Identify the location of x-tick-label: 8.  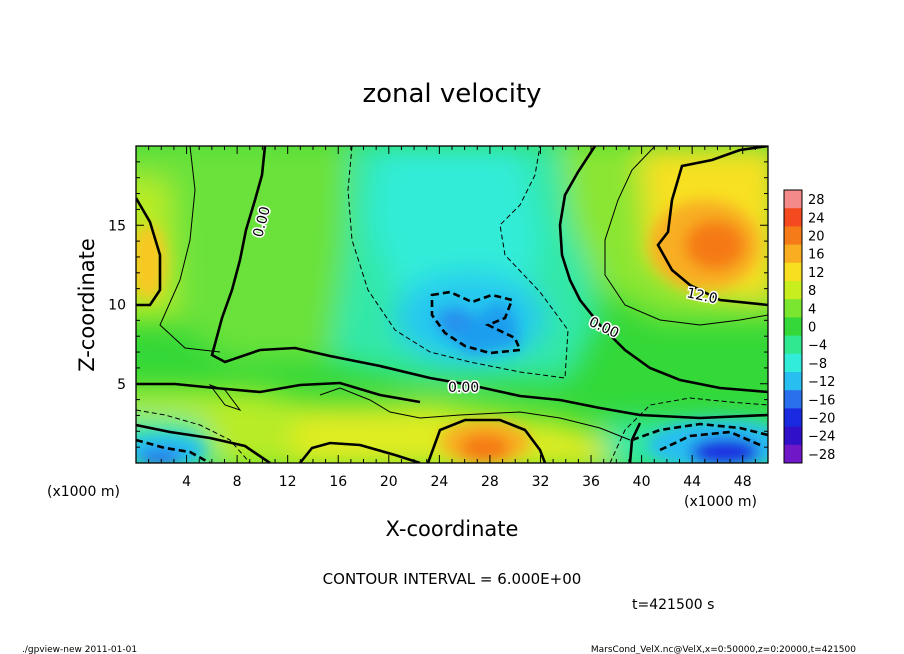
(237, 482).